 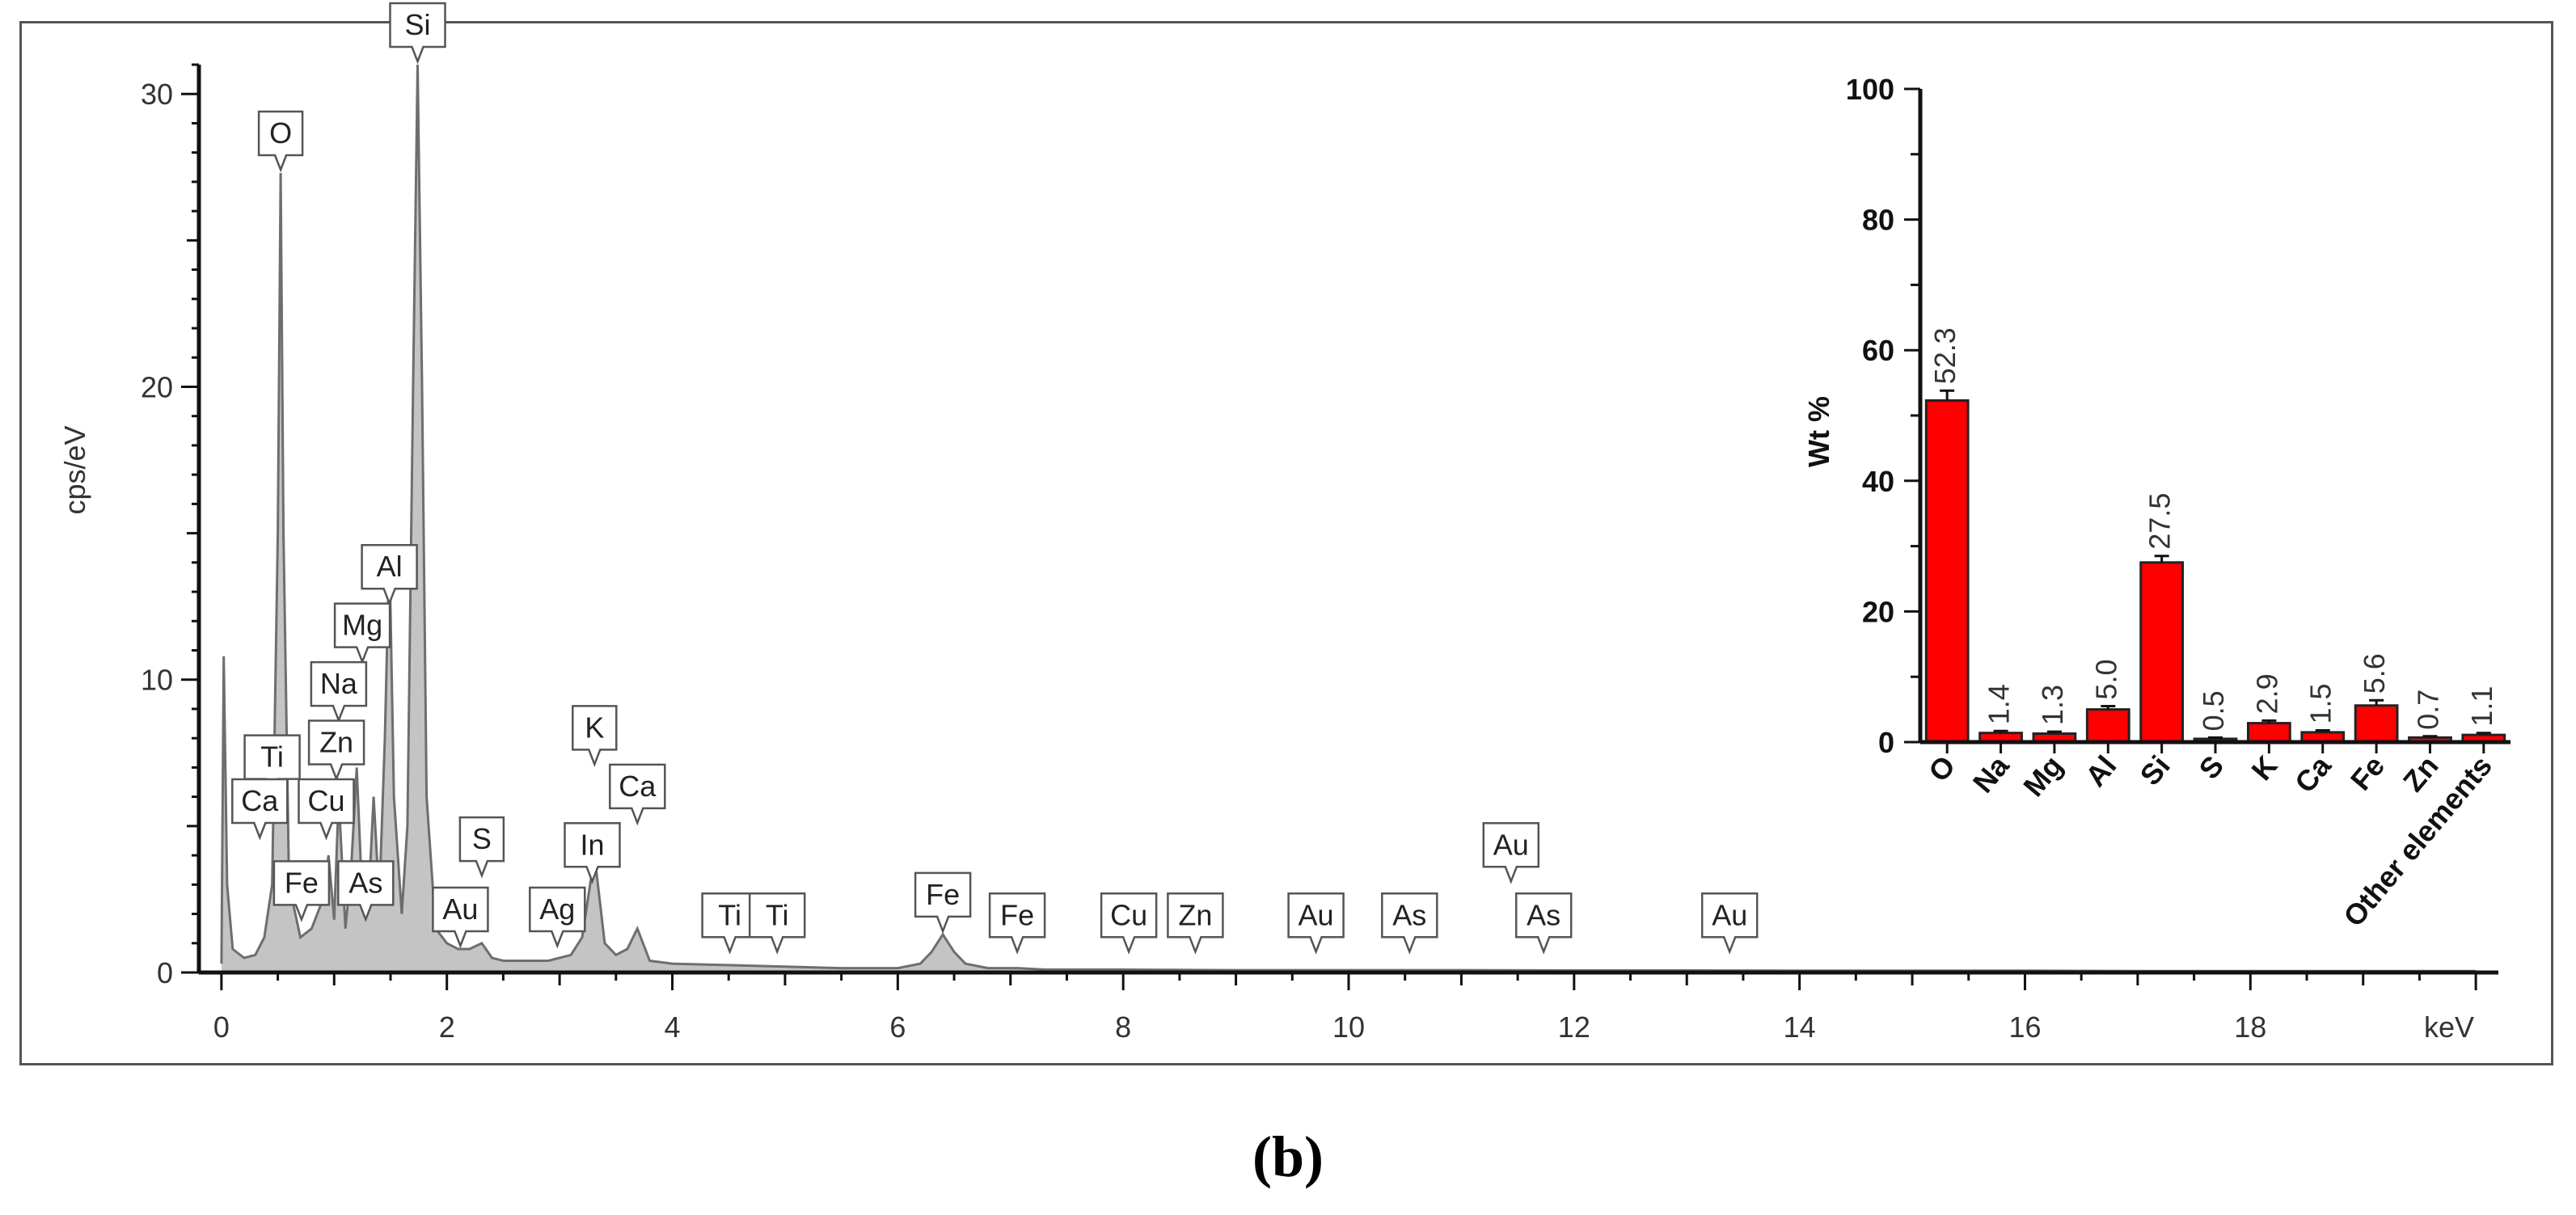 What do you see at coordinates (222, 1027) in the screenshot?
I see `x-tick-label: 0` at bounding box center [222, 1027].